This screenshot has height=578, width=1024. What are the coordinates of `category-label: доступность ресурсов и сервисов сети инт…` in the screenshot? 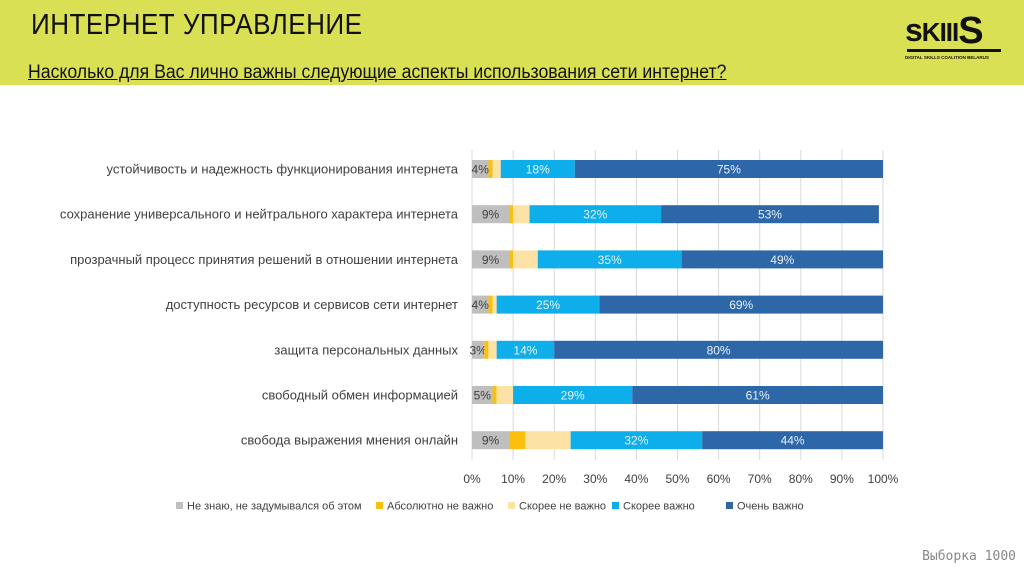 It's located at (312, 304).